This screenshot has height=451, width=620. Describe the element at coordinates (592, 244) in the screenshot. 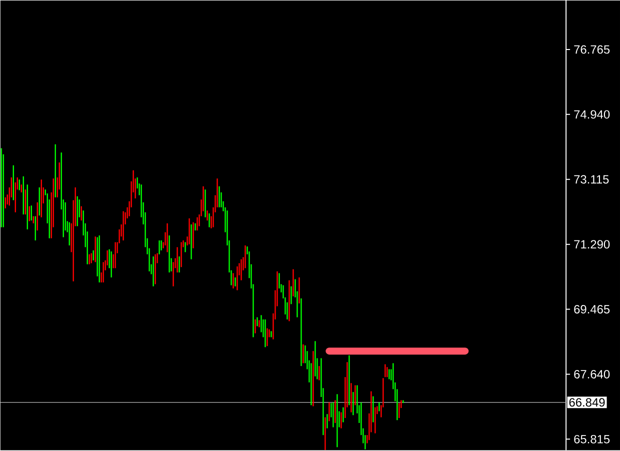

I see `y-tick-label: 71.290` at that location.